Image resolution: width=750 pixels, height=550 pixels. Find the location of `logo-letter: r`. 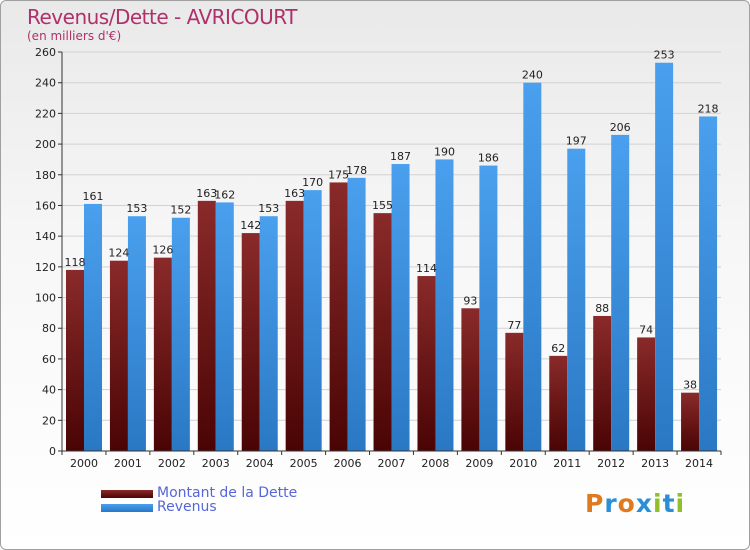

logo-letter: r is located at coordinates (611, 503).